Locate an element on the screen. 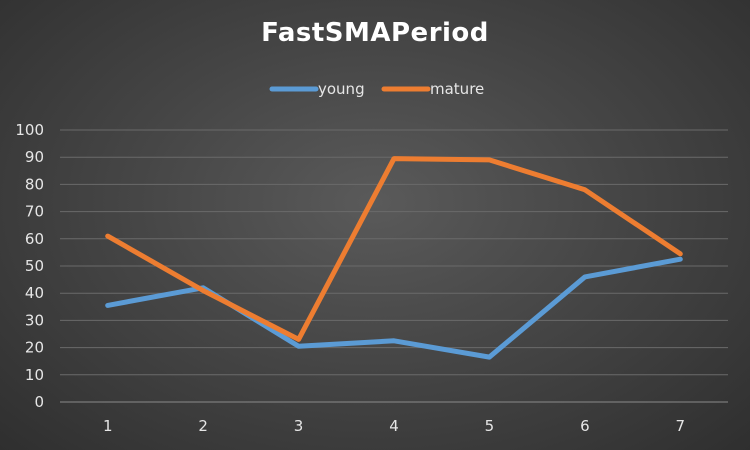 Image resolution: width=750 pixels, height=450 pixels. x-tick-label: 5 is located at coordinates (490, 426).